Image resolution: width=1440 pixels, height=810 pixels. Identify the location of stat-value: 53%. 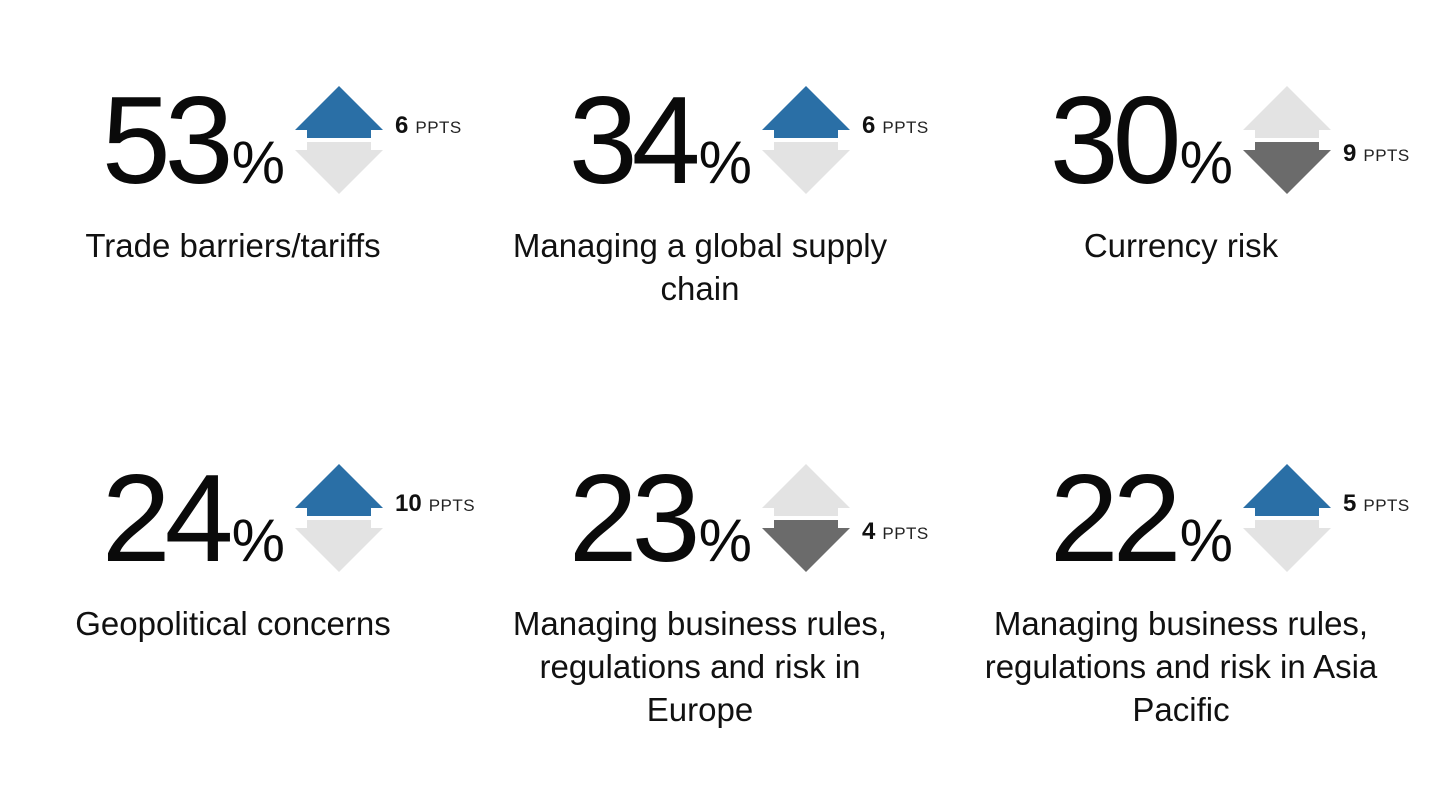
(193, 141).